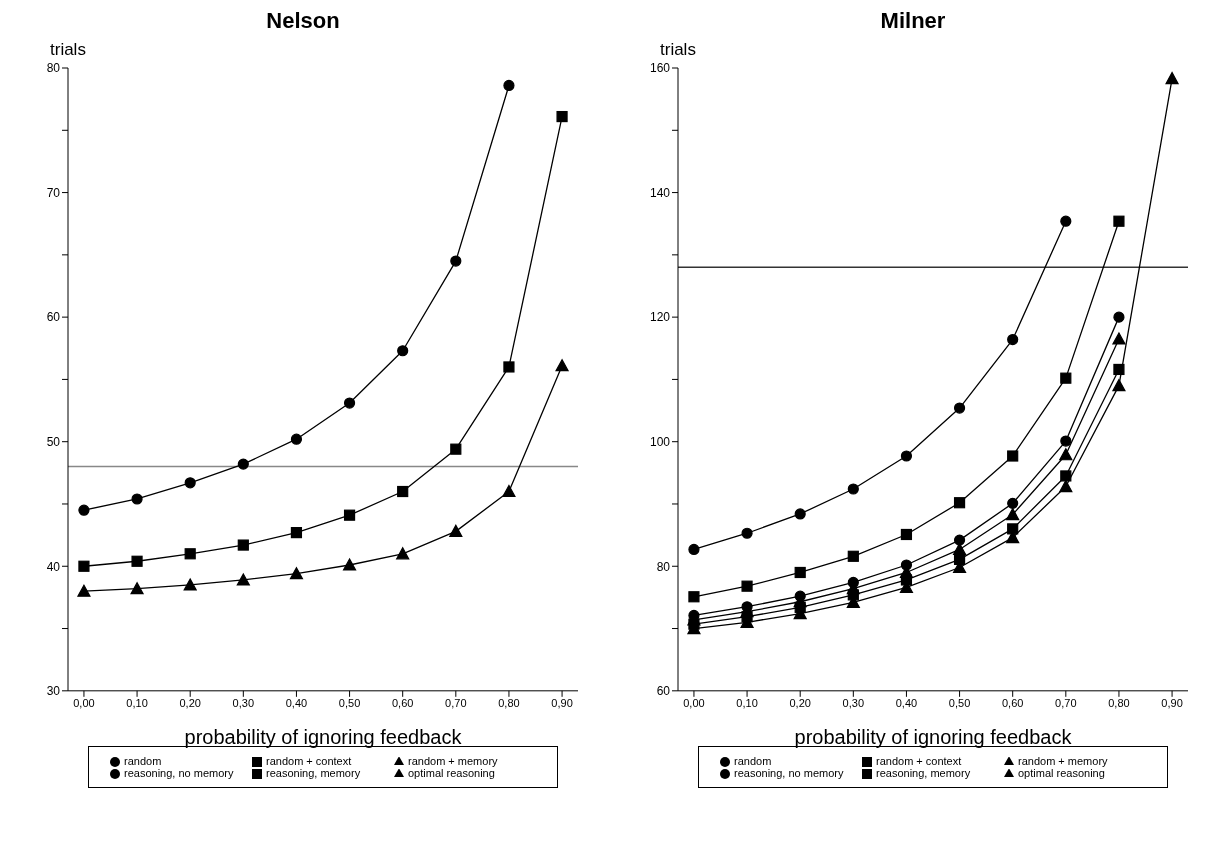  I want to click on y-tick-label: 30, so click(53, 691).